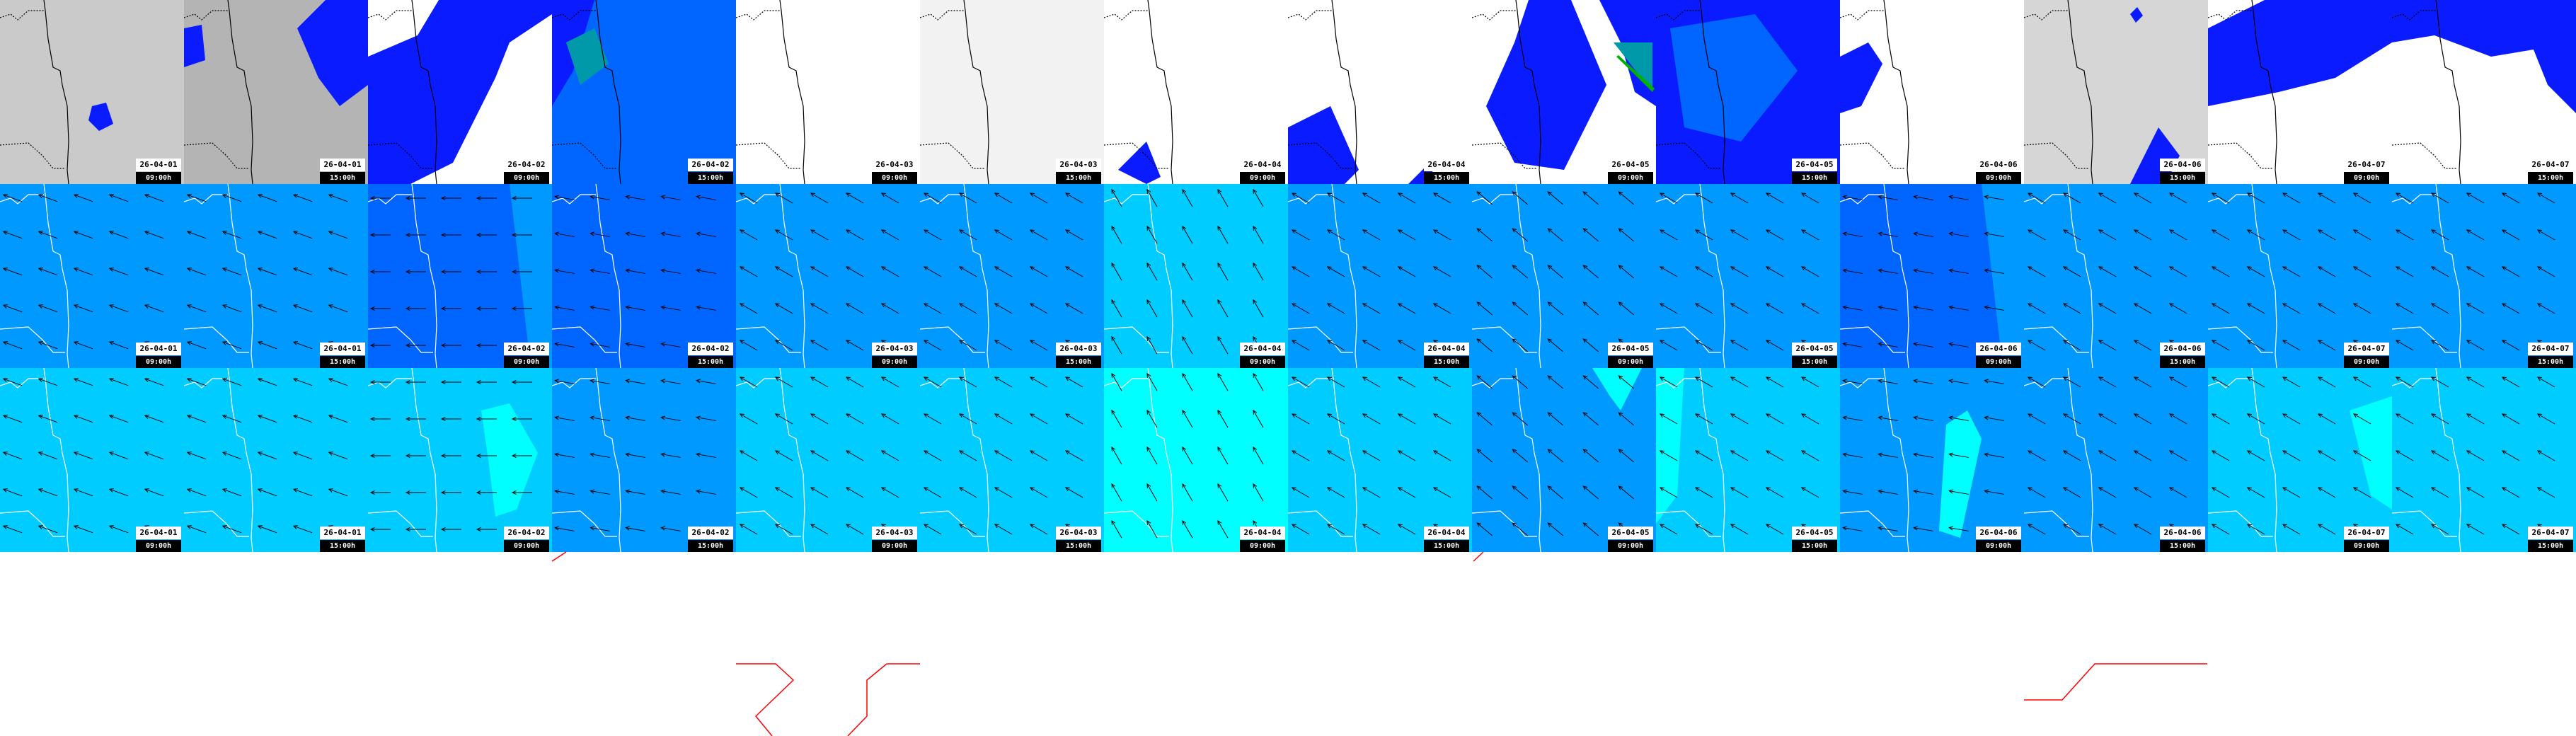 Image resolution: width=2576 pixels, height=736 pixels. What do you see at coordinates (2183, 349) in the screenshot?
I see `date-label: 26-04-06` at bounding box center [2183, 349].